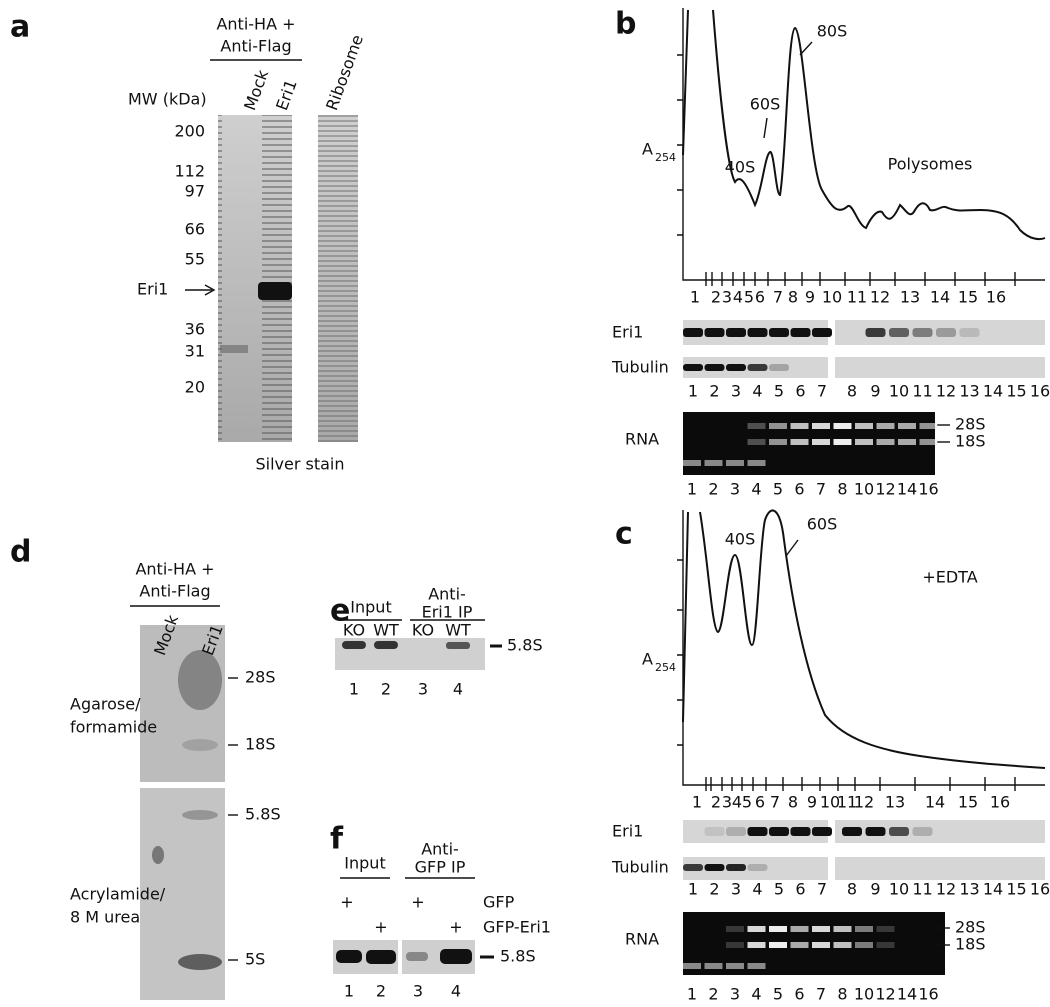 The image size is (1050, 1007). I want to click on fraction-label: 12, so click(880, 297).